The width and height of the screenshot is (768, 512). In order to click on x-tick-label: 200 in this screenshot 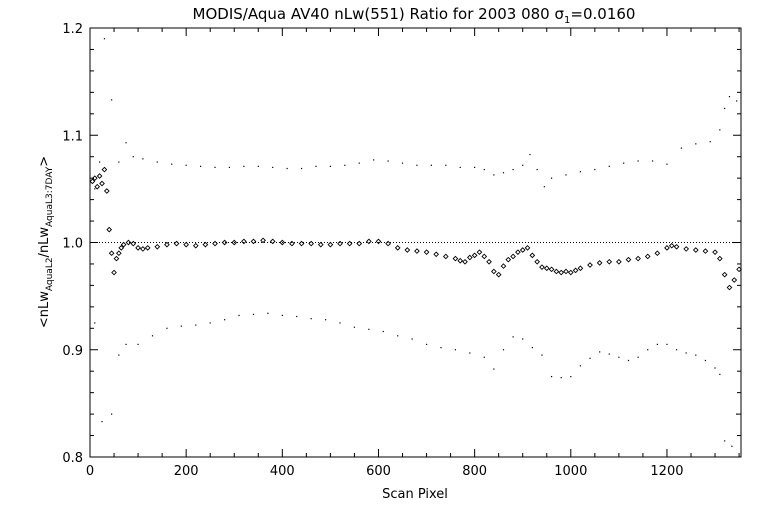, I will do `click(186, 471)`.